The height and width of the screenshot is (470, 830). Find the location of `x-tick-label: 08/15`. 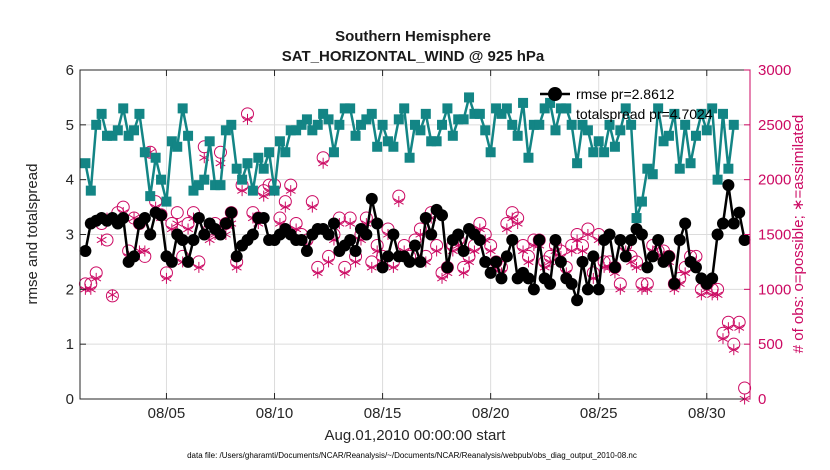

x-tick-label: 08/15 is located at coordinates (383, 413).